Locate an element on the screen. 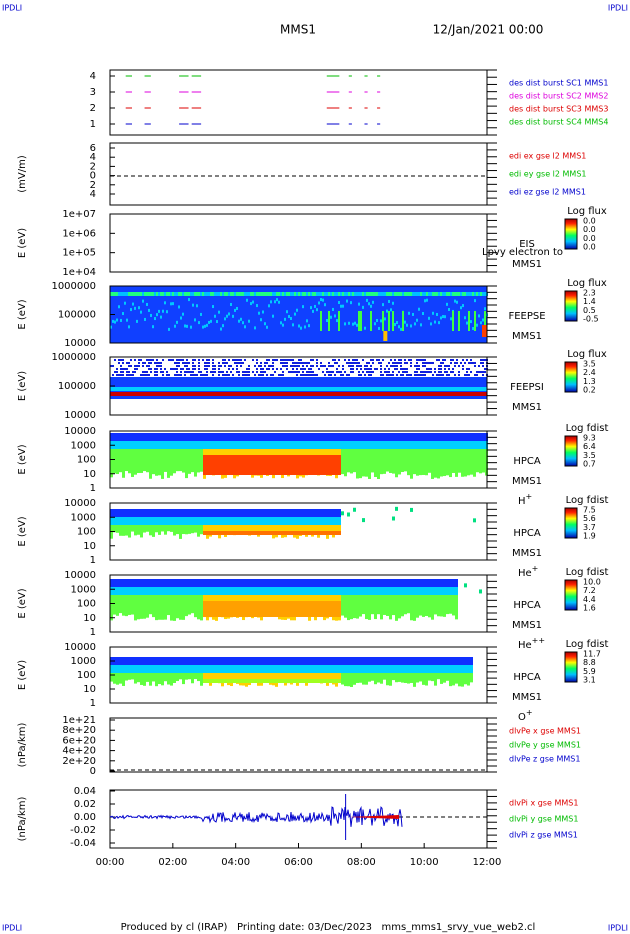  instrument: MMS1 is located at coordinates (527, 481).